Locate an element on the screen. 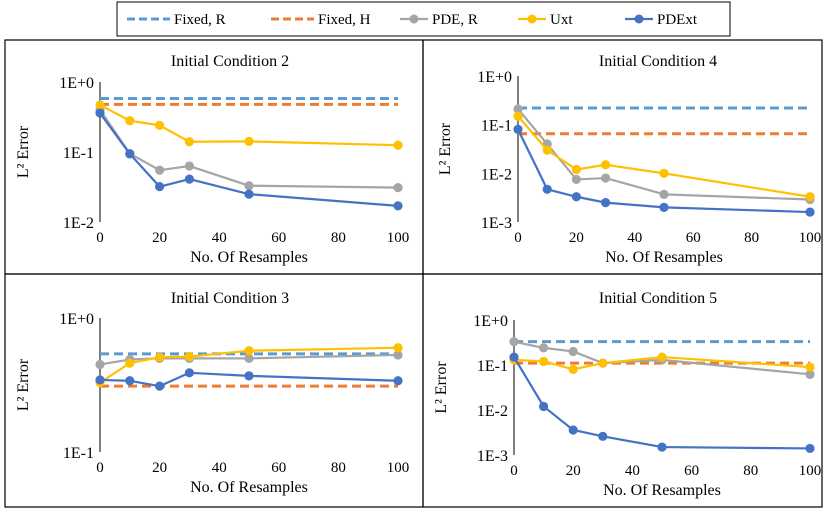 Image resolution: width=828 pixels, height=510 pixels. legend-label-uxt: Uxt is located at coordinates (561, 20).